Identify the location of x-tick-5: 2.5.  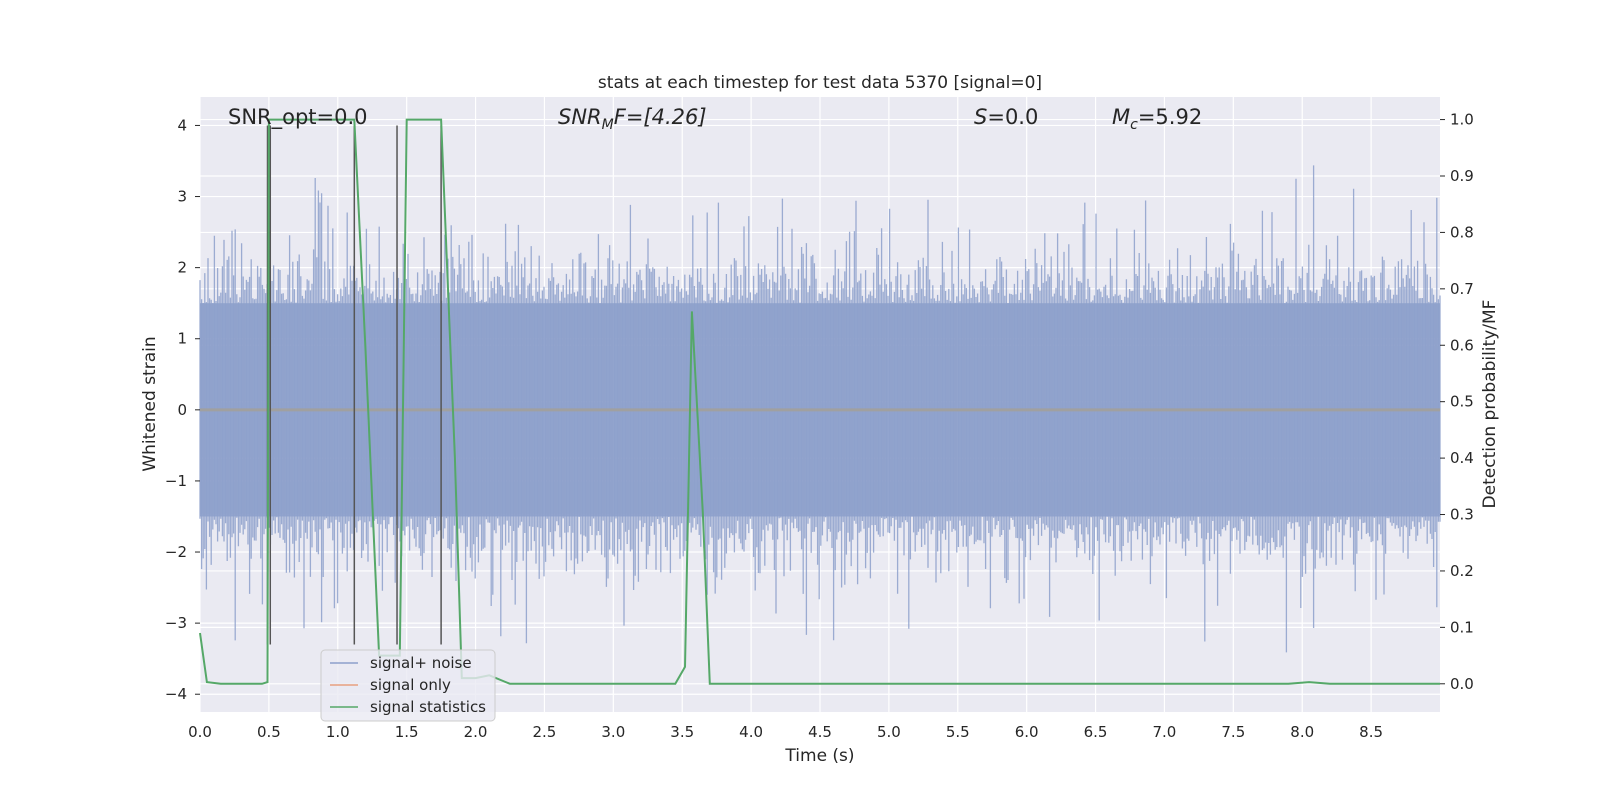
(545, 732).